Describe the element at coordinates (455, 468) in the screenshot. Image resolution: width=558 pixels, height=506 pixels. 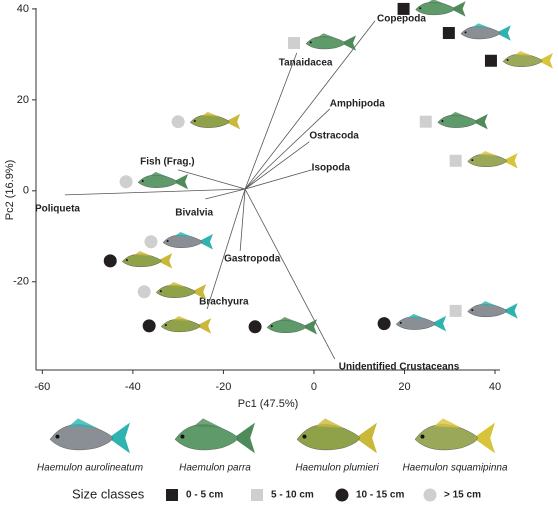
I see `species-name: Haemulon squamipinna` at that location.